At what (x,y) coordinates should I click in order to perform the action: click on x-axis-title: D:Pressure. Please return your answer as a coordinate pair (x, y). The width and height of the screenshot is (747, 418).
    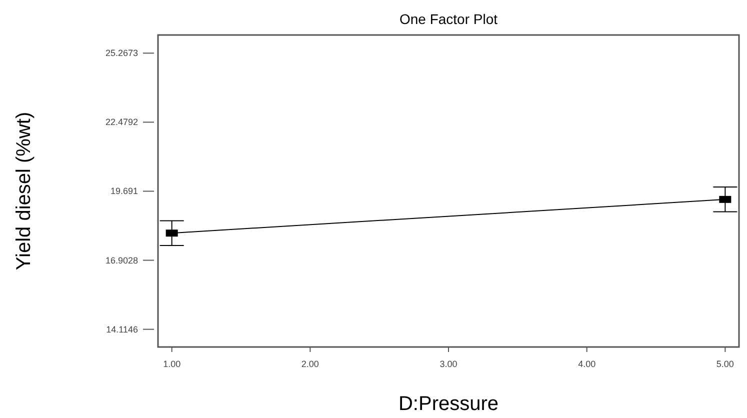
    Looking at the image, I should click on (448, 404).